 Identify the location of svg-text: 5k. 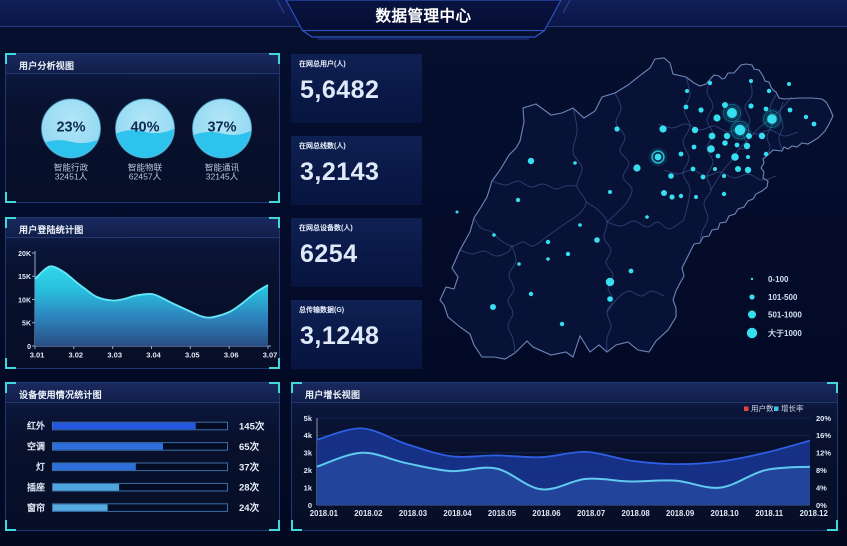
(308, 418).